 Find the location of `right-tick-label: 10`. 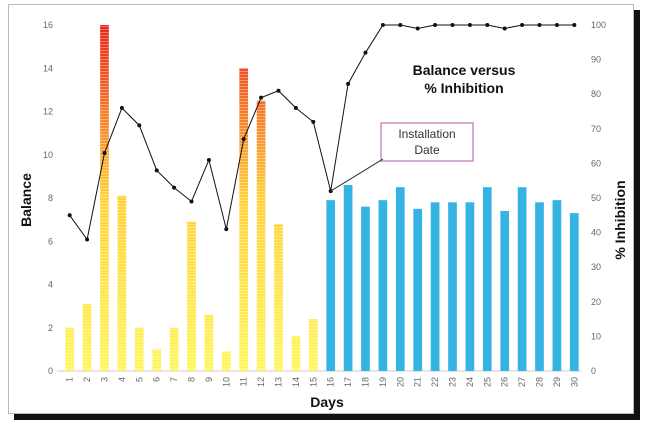

right-tick-label: 10 is located at coordinates (596, 336).